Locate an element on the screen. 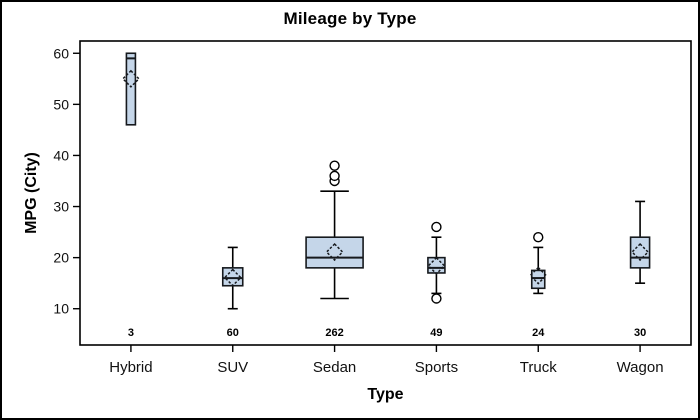 The width and height of the screenshot is (700, 420). x-tick-label-sports: Sports is located at coordinates (436, 367).